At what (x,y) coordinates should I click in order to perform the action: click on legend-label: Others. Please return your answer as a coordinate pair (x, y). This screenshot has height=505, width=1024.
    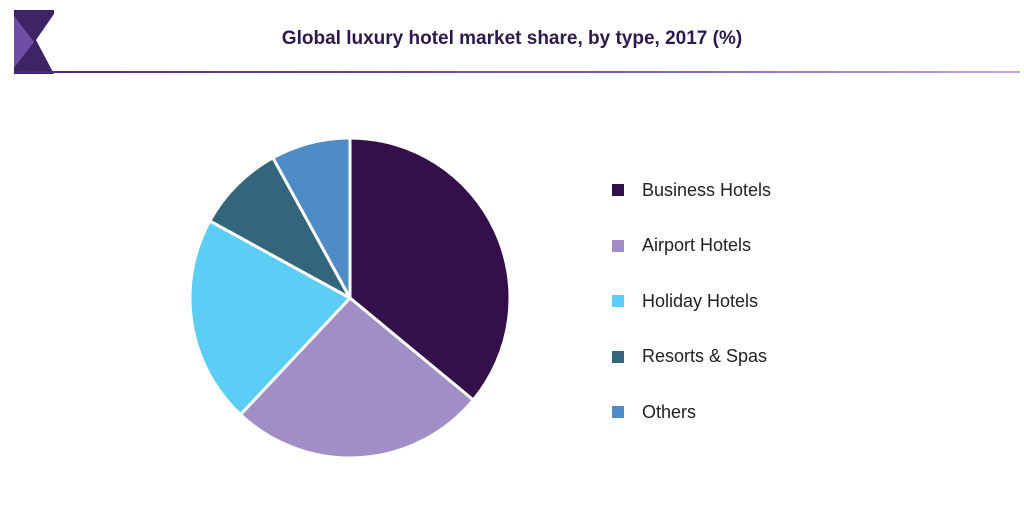
    Looking at the image, I should click on (669, 411).